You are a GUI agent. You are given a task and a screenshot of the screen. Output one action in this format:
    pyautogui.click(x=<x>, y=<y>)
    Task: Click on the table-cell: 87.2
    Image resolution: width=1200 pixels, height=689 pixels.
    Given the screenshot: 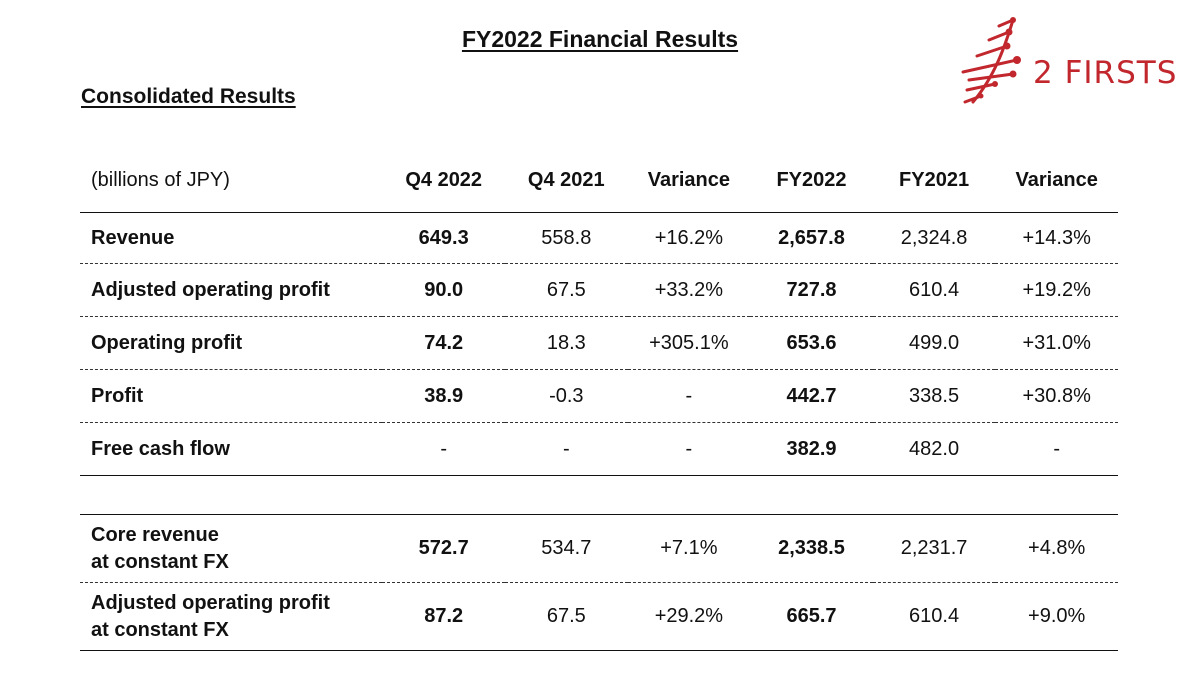 What is the action you would take?
    pyautogui.click(x=444, y=616)
    